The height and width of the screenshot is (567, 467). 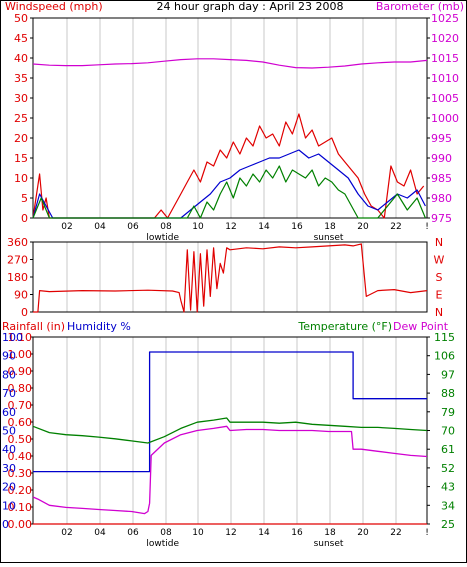 What do you see at coordinates (66, 227) in the screenshot?
I see `wind-x-tick-label: 02` at bounding box center [66, 227].